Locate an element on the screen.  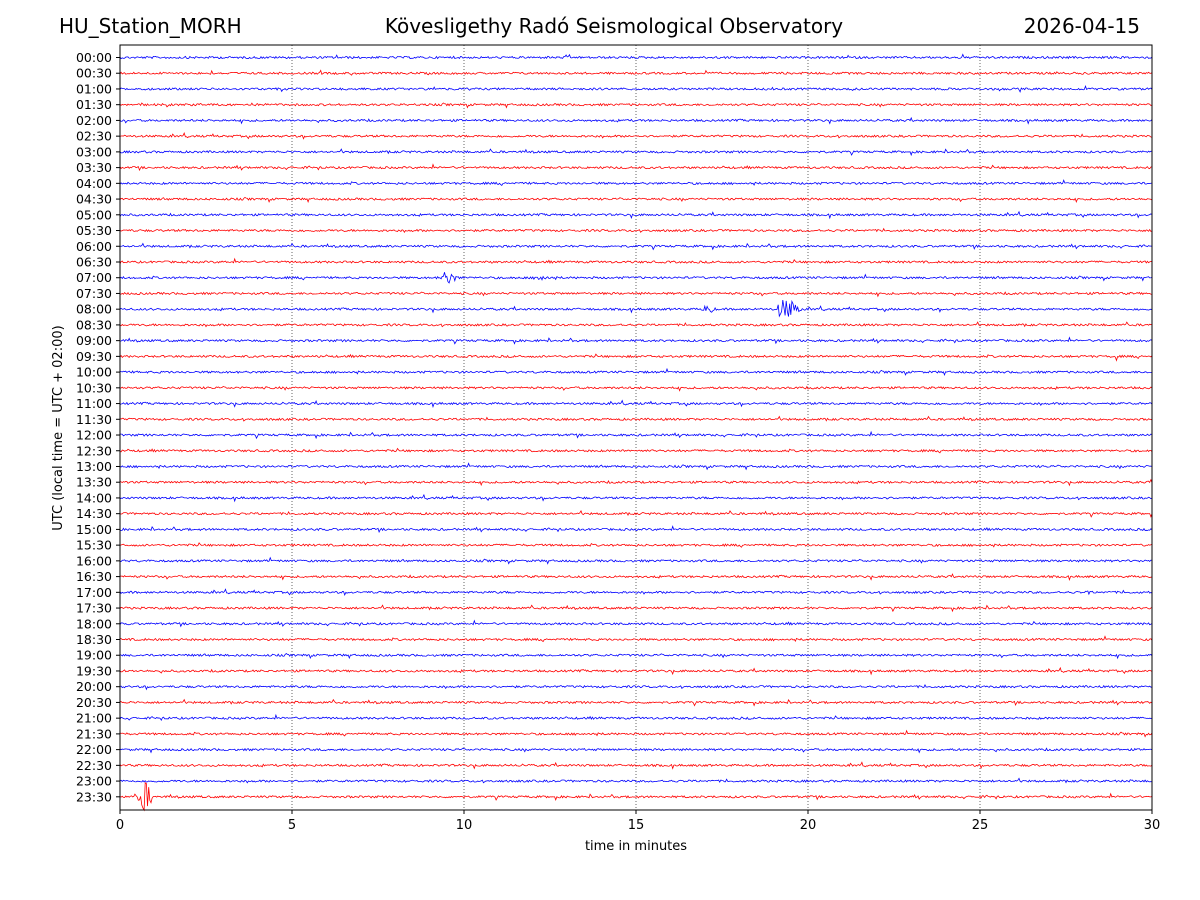
x-axis: 0 5 10 15 20 25 30 is located at coordinates (638, 821).